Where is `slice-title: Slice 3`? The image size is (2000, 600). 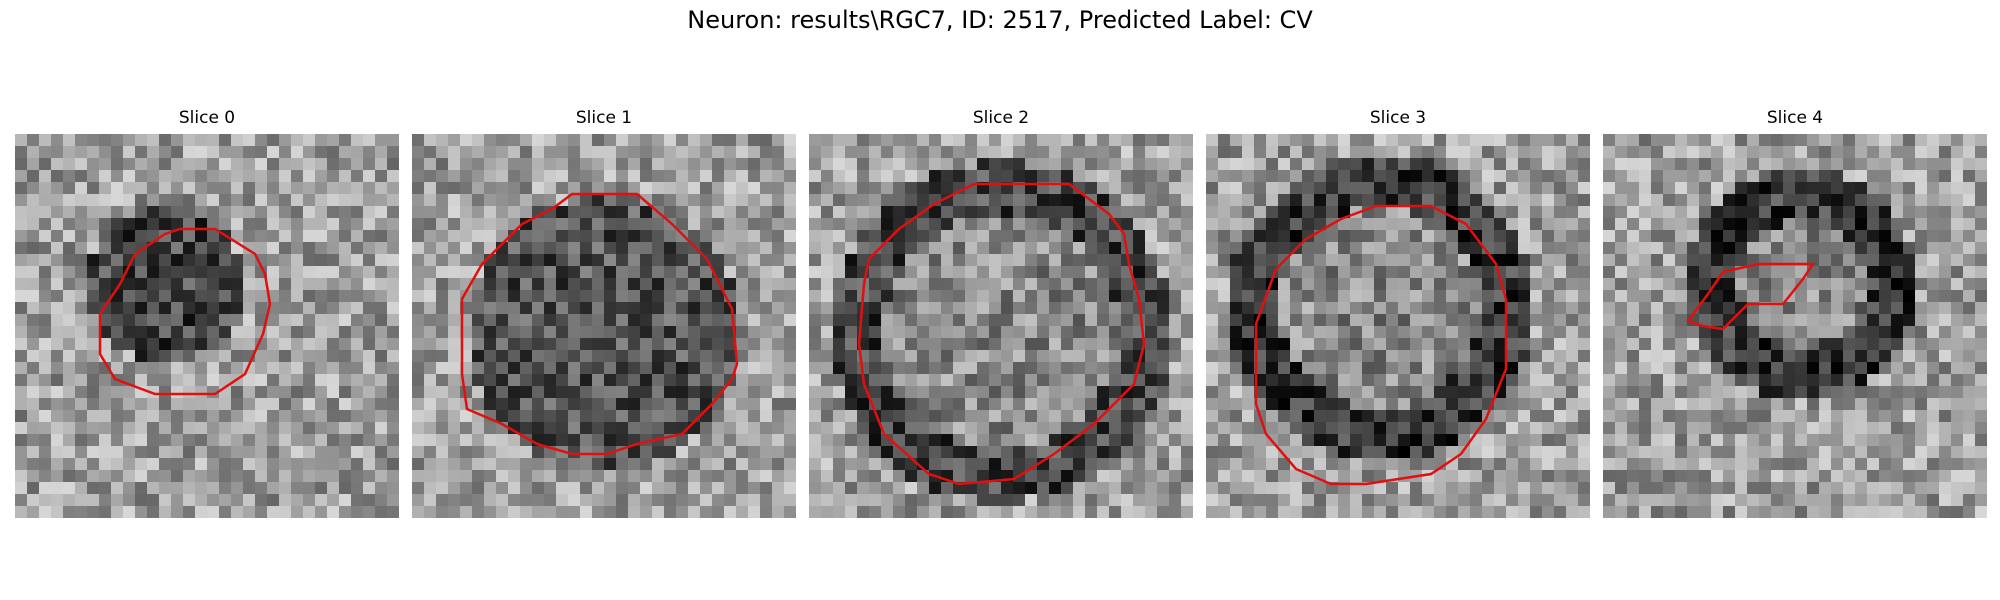
slice-title: Slice 3 is located at coordinates (1398, 118).